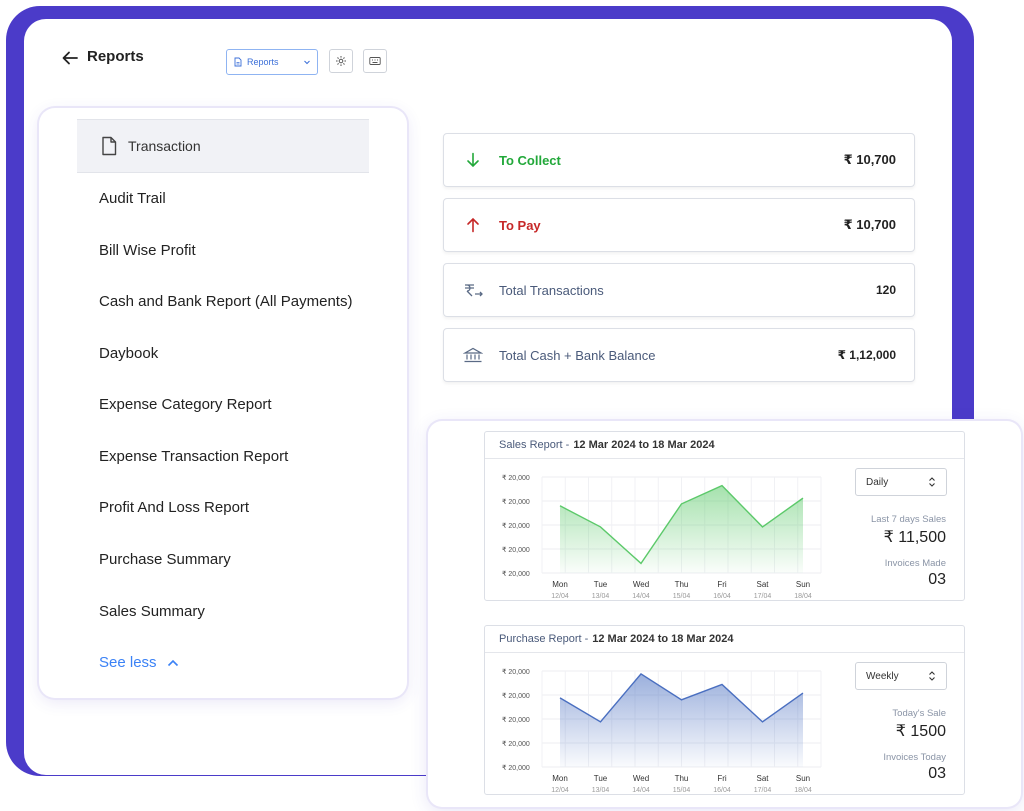  I want to click on report-item-cash-bank: Cash and Bank Report (All Payments), so click(226, 301).